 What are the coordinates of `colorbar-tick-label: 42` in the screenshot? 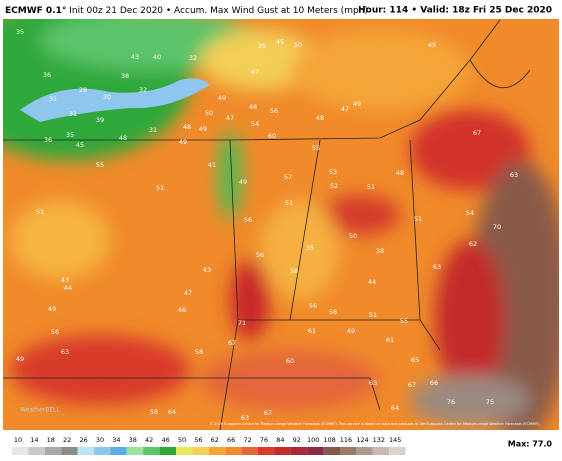 It's located at (149, 440).